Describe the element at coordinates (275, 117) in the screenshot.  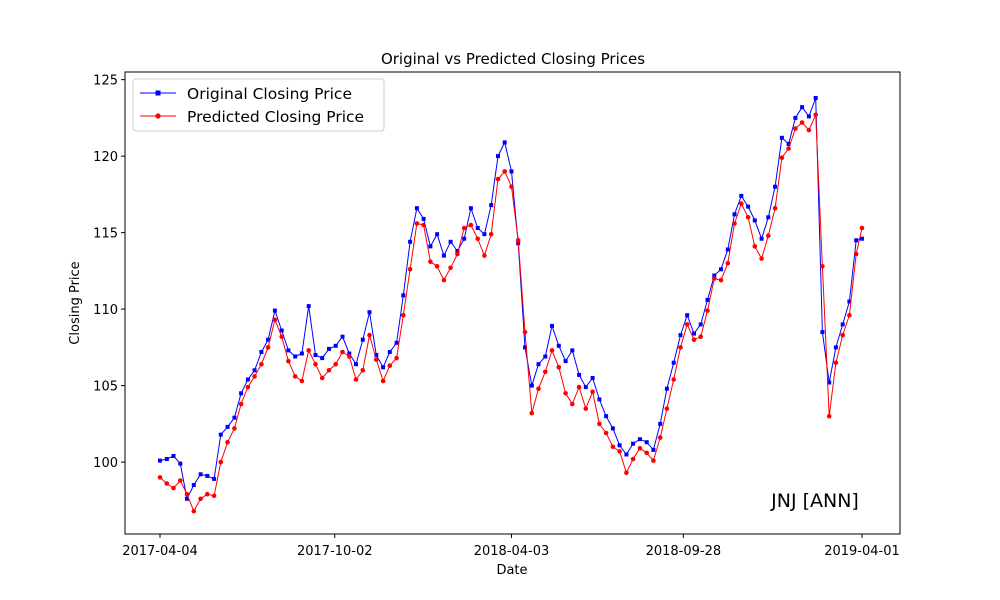
I see `legend-predicted-label: Predicted Closing Price` at that location.